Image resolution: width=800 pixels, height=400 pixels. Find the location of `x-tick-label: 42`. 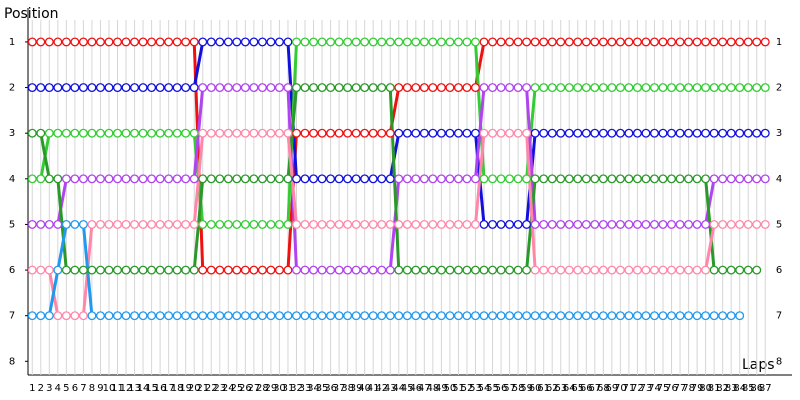

x-tick-label: 42 is located at coordinates (381, 388).